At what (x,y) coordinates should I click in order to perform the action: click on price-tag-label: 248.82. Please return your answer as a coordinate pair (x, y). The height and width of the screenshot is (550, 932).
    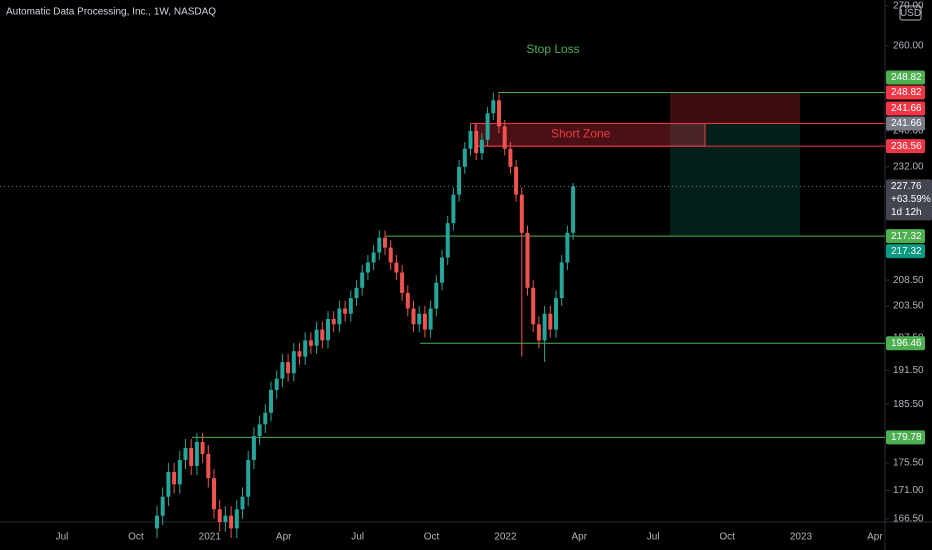
    Looking at the image, I should click on (906, 77).